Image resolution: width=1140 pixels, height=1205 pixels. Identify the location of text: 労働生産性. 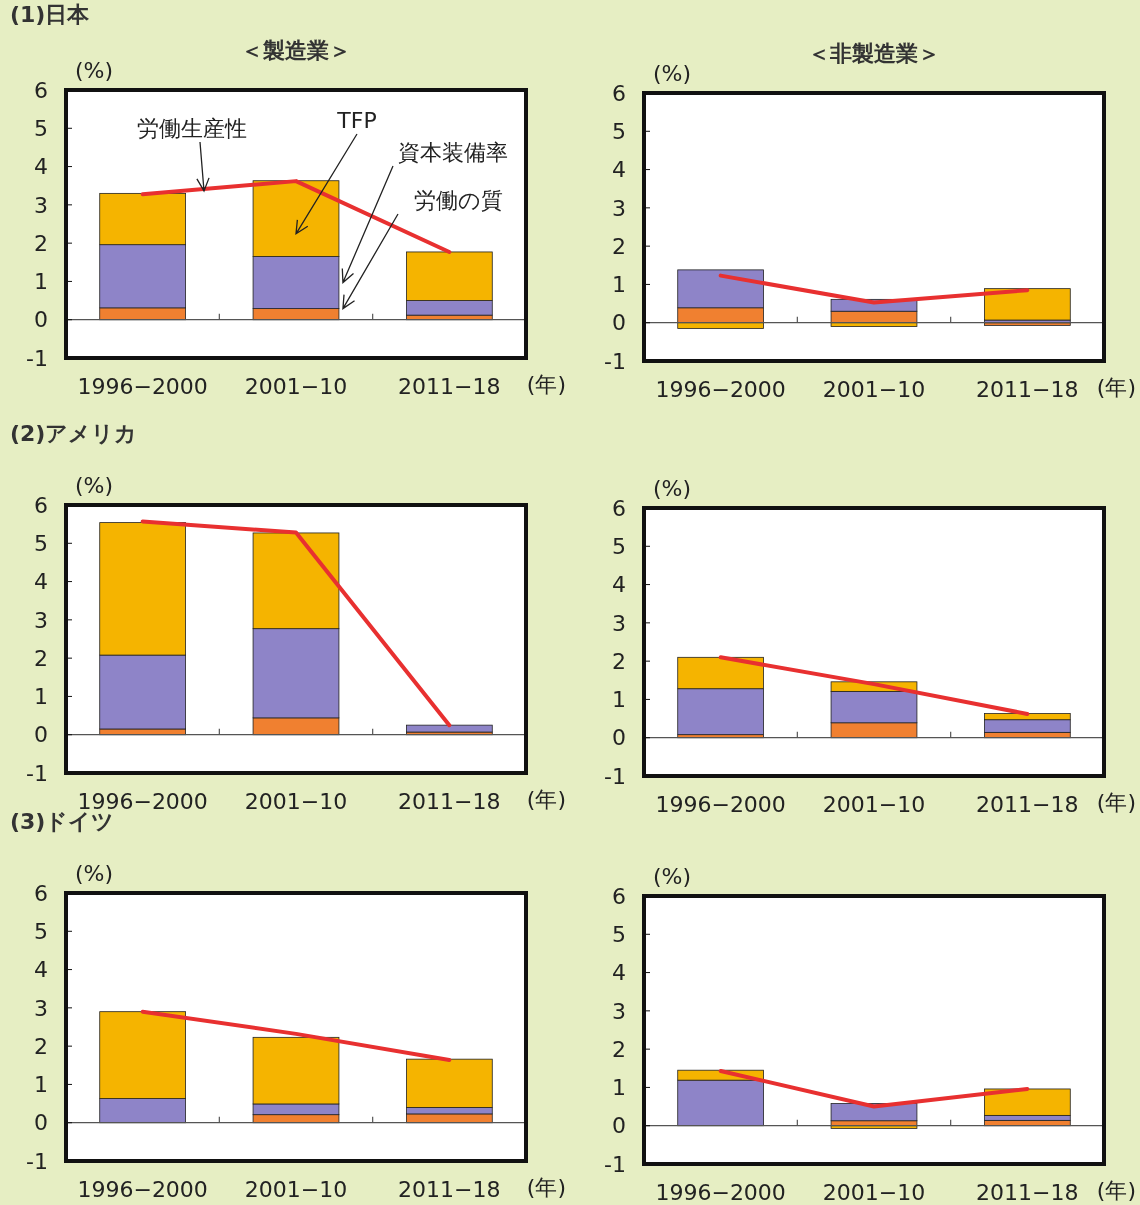
(192, 128).